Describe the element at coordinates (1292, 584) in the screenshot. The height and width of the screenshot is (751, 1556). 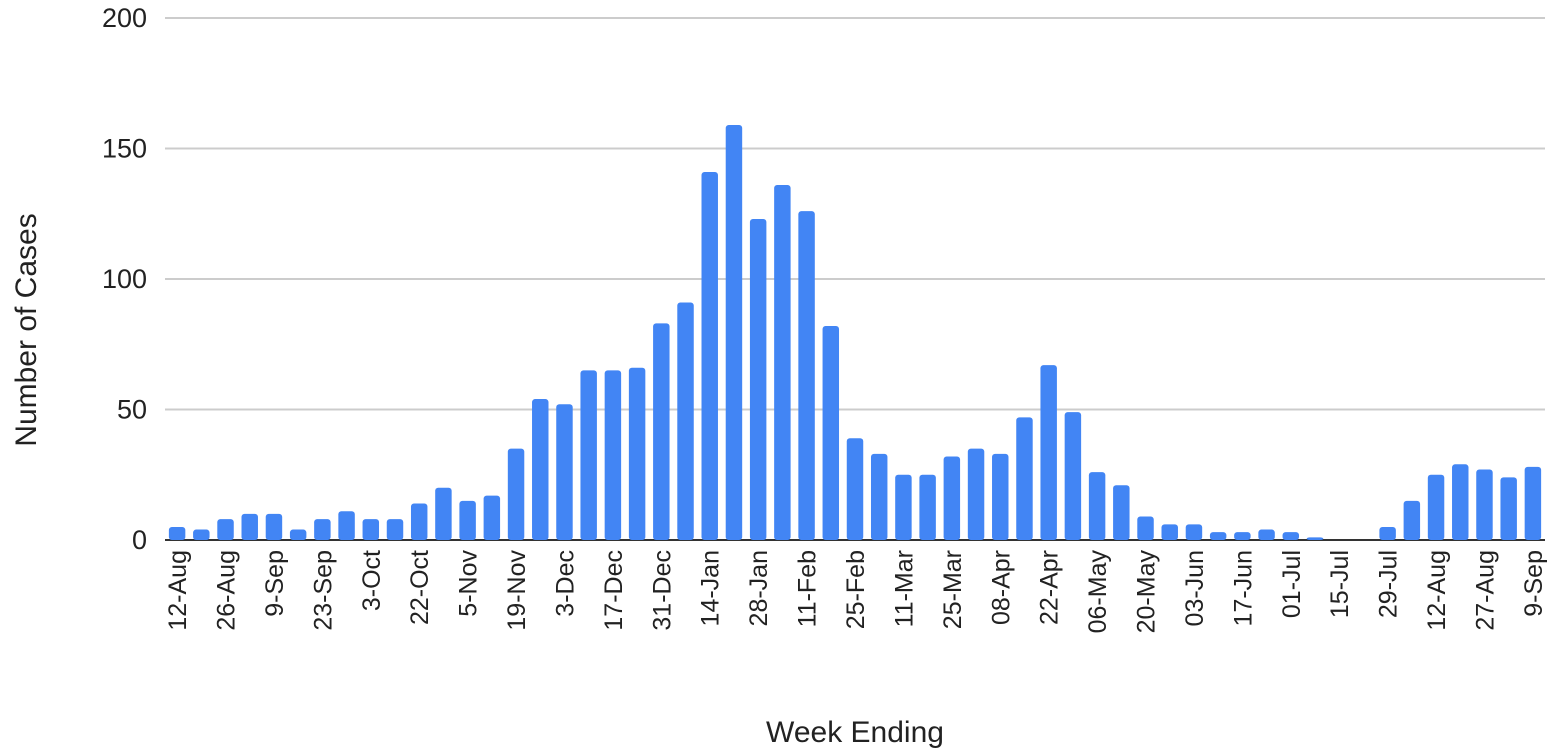
I see `x-tick-label: 01-Jul` at that location.